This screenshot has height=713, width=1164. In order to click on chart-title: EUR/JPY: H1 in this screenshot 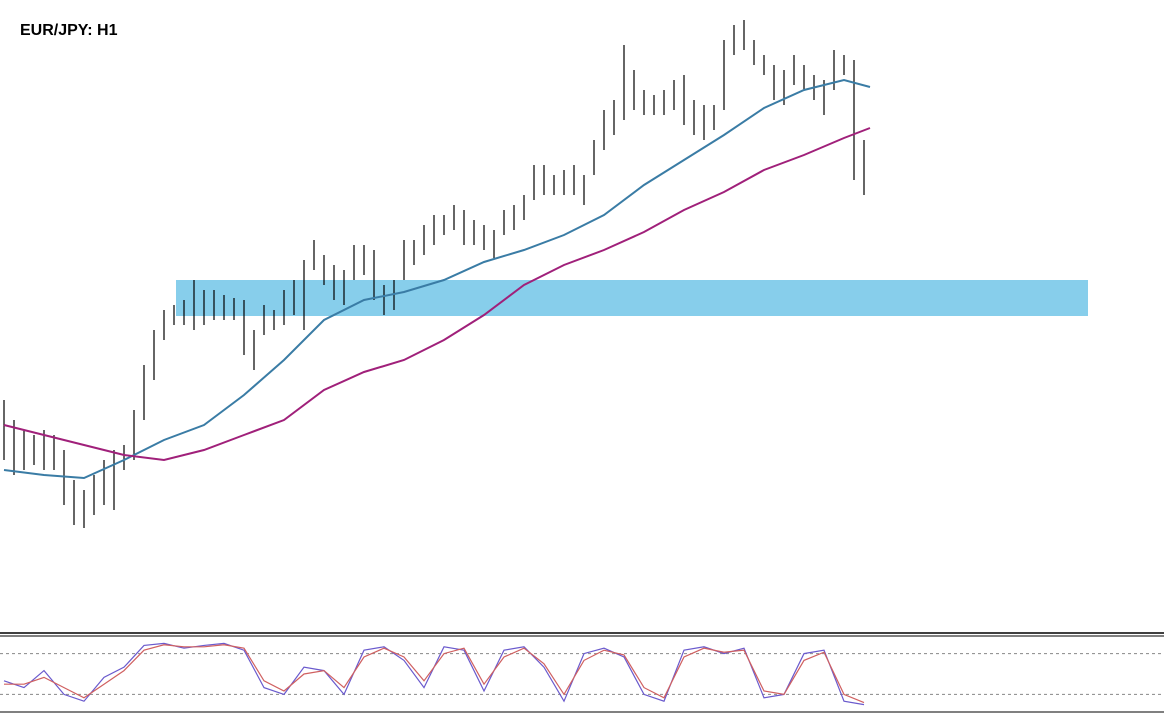, I will do `click(69, 30)`.